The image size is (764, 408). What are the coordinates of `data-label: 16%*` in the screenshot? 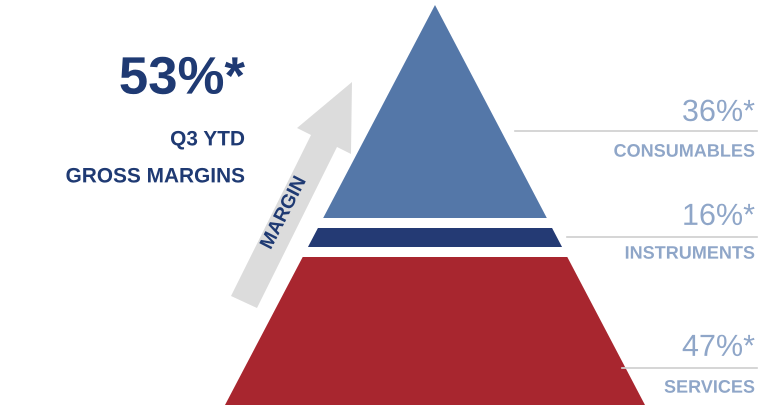 It's located at (719, 215).